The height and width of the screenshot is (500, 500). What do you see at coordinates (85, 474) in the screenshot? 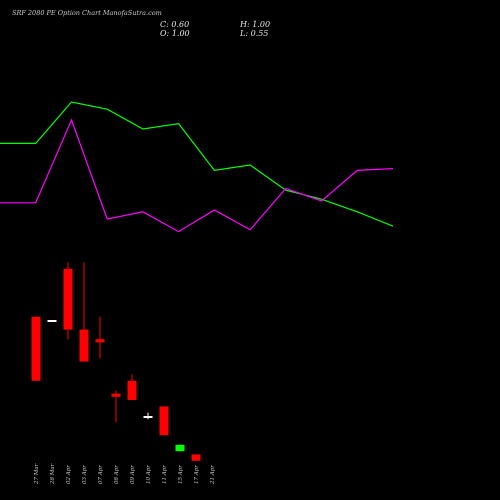
I see `x-tick-label: 03 Apr` at bounding box center [85, 474].